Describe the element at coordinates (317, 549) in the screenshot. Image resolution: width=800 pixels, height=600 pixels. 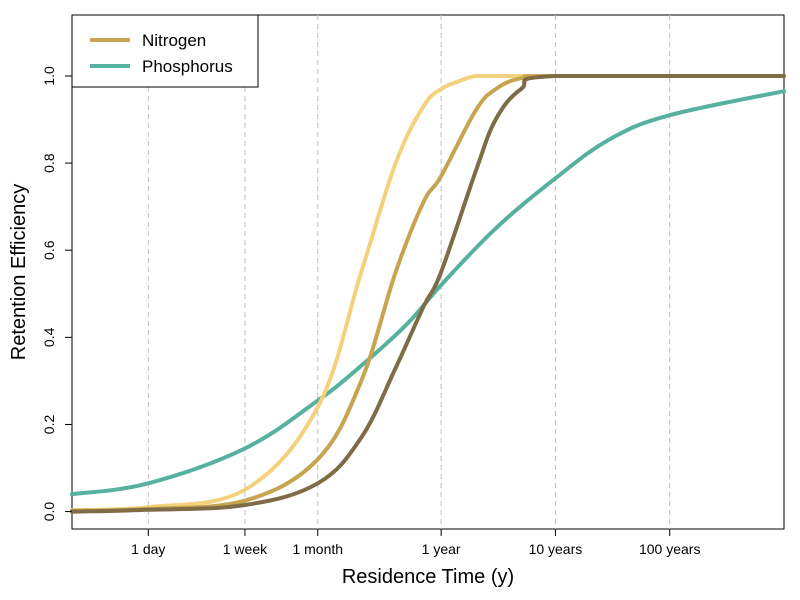
I see `x-tick-label: 1 month` at that location.